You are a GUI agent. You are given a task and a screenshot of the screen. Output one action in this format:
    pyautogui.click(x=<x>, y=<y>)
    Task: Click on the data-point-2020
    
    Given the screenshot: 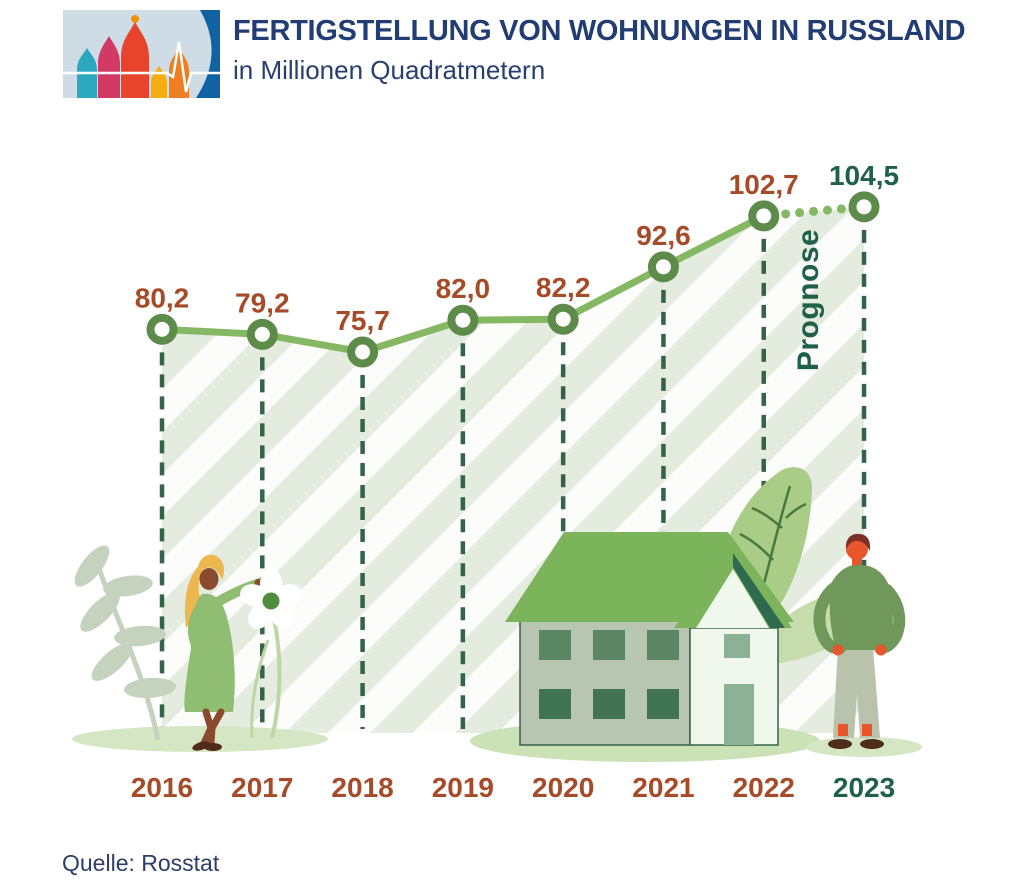 What is the action you would take?
    pyautogui.click(x=563, y=319)
    